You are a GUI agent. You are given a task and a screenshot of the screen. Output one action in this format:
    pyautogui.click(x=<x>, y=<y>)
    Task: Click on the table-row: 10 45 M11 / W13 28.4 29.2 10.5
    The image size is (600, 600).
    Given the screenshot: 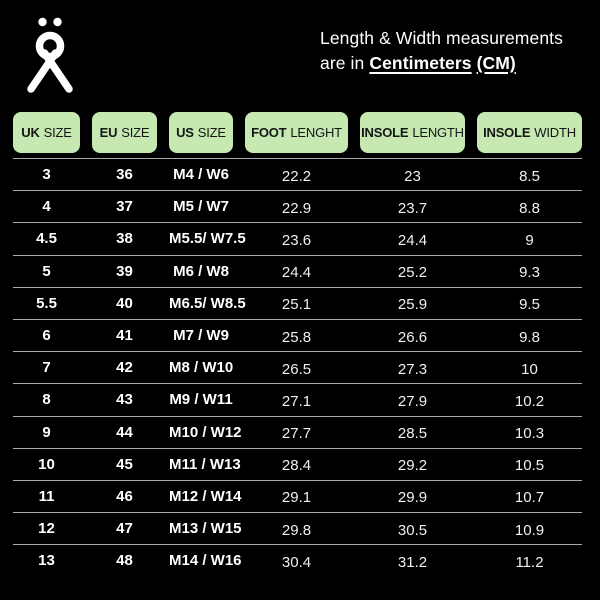 What is the action you would take?
    pyautogui.click(x=297, y=463)
    